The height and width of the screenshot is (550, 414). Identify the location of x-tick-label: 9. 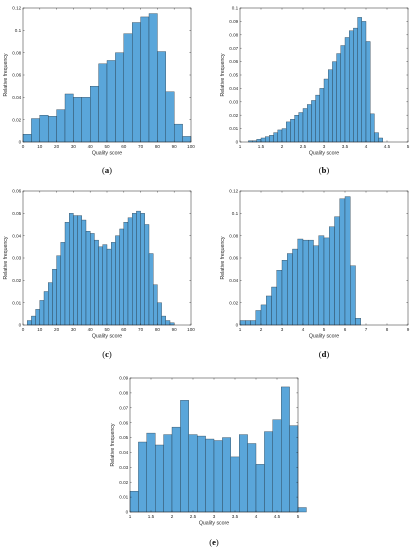
(408, 329).